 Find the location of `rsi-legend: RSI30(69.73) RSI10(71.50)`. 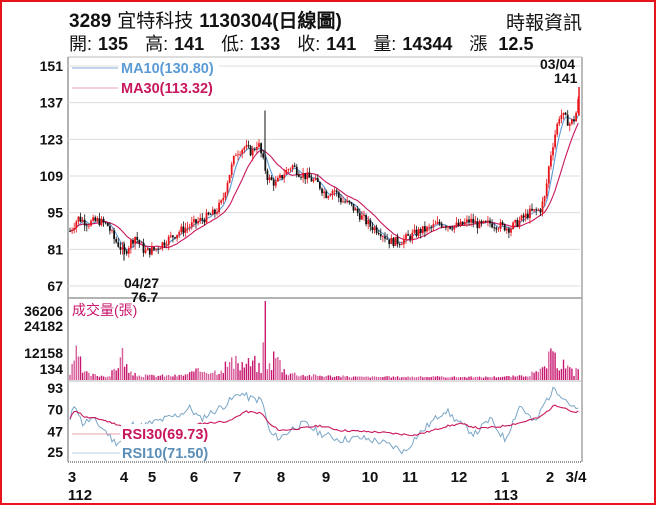

rsi-legend: RSI30(69.73) RSI10(71.50) is located at coordinates (146, 443).